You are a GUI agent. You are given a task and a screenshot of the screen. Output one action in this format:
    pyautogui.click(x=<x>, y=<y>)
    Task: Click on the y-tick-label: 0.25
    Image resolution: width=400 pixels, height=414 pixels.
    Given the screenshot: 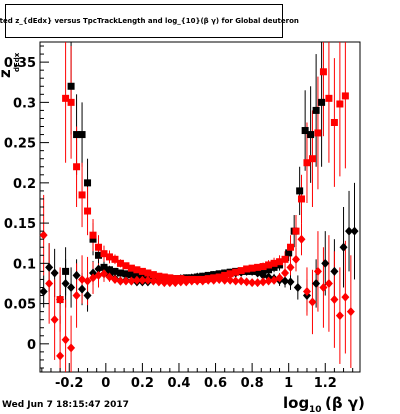 What is the action you would take?
    pyautogui.click(x=20, y=144)
    